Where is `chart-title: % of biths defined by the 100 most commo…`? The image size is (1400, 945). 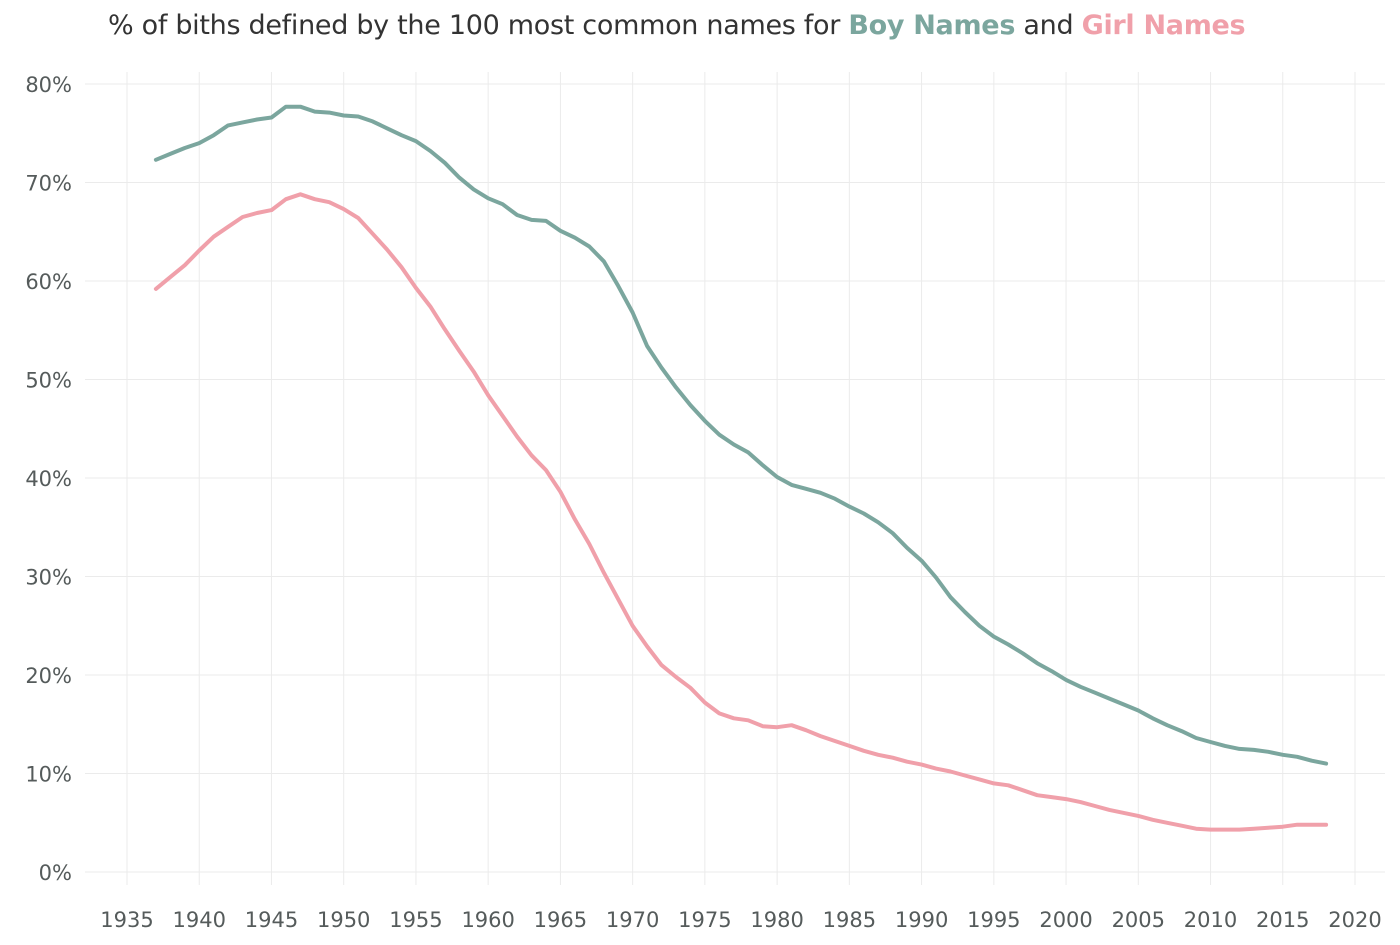
chart-title: % of biths defined by the 100 most commo… is located at coordinates (677, 25).